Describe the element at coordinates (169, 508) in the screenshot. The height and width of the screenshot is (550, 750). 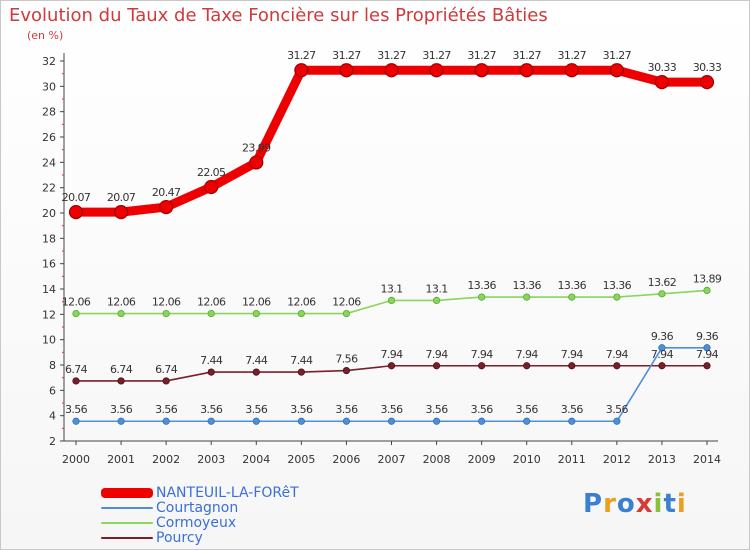
I see `legend-item: Courtagnon` at that location.